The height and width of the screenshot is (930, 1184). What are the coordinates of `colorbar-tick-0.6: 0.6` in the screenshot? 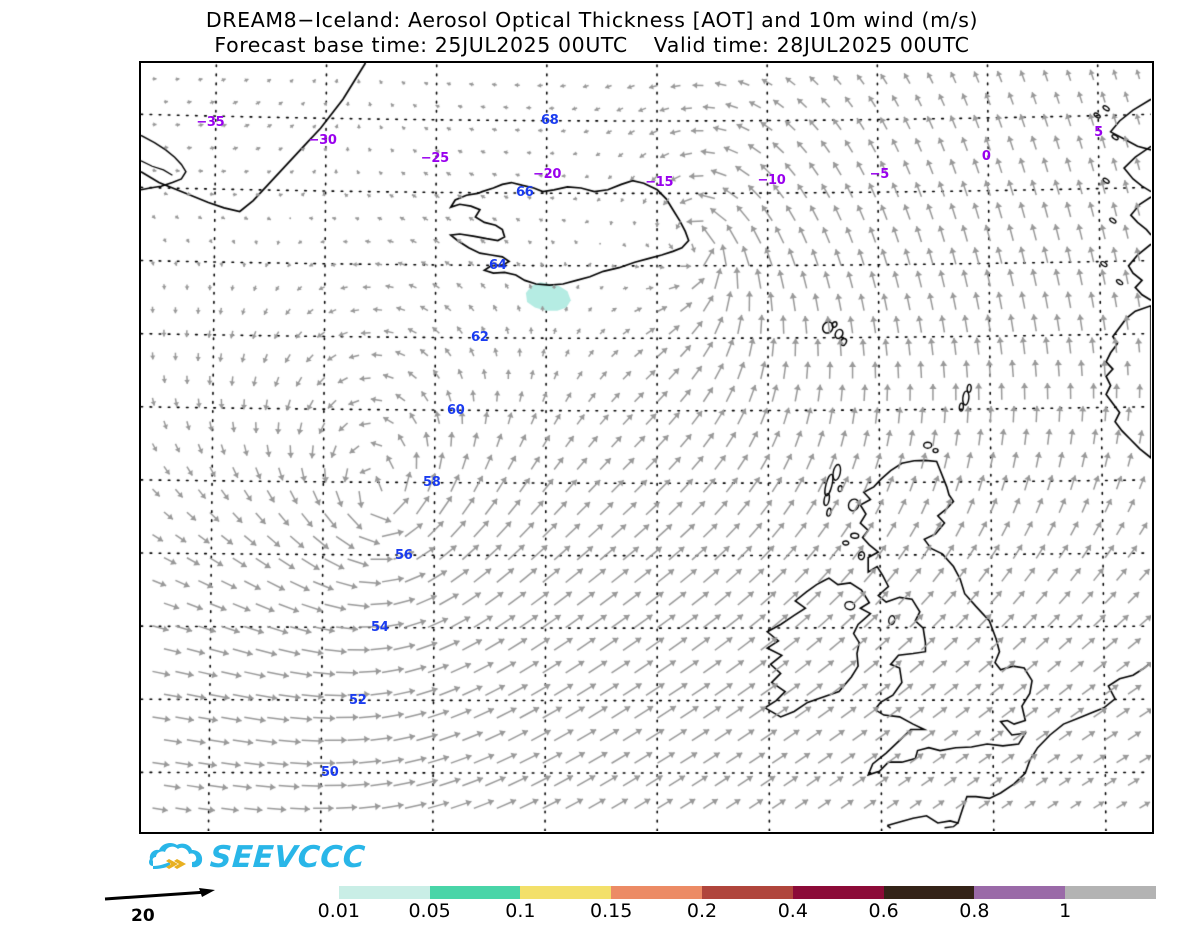 It's located at (883, 911).